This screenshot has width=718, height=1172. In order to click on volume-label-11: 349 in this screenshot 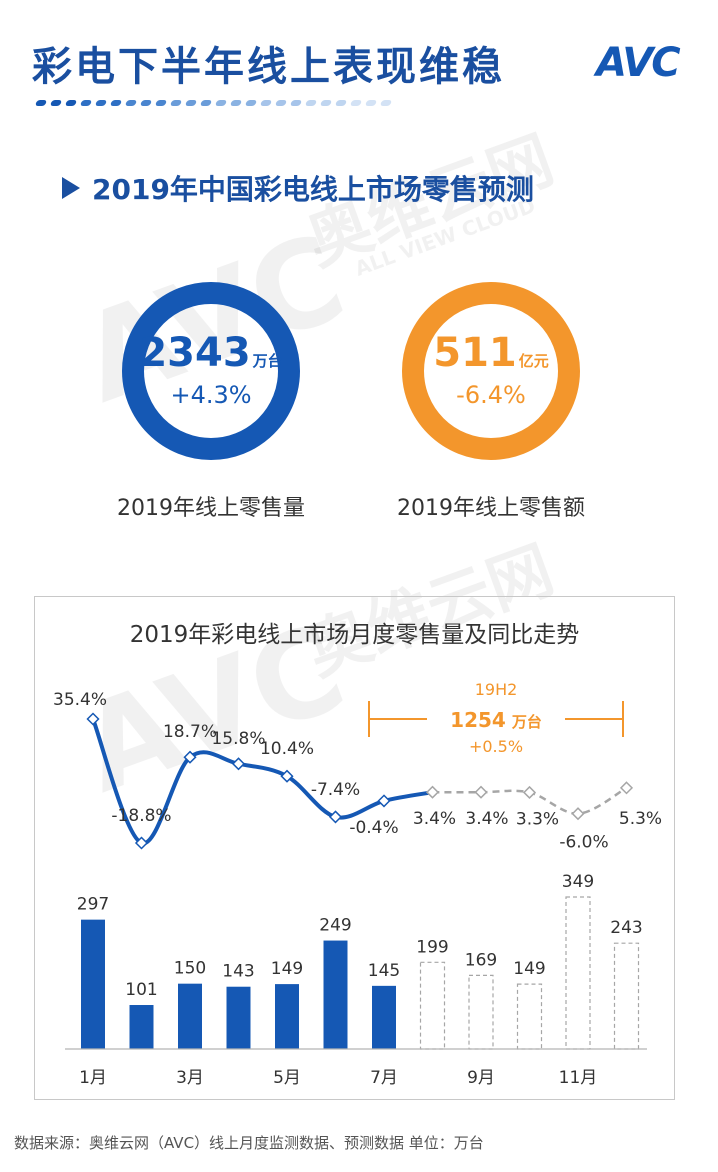, I will do `click(578, 882)`.